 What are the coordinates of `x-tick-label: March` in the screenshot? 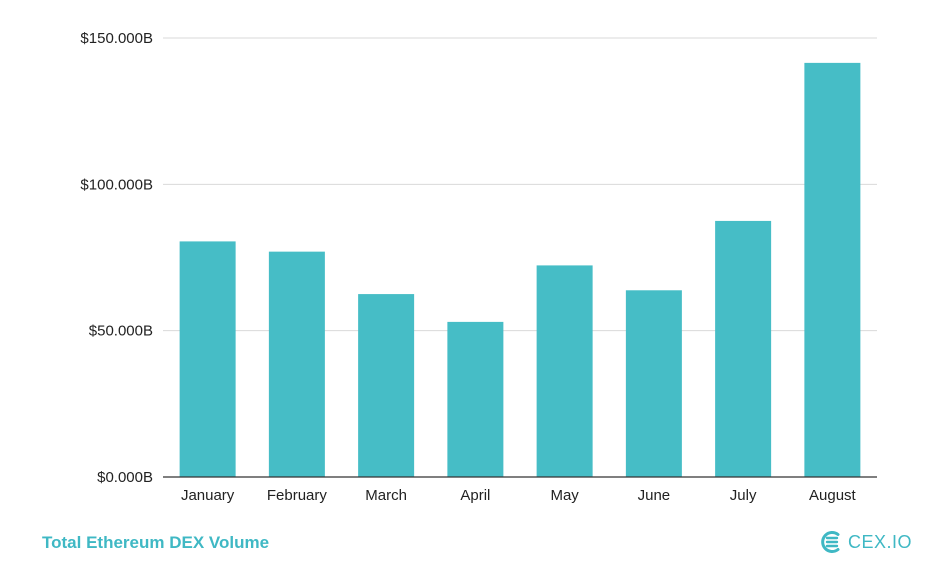 It's located at (386, 495).